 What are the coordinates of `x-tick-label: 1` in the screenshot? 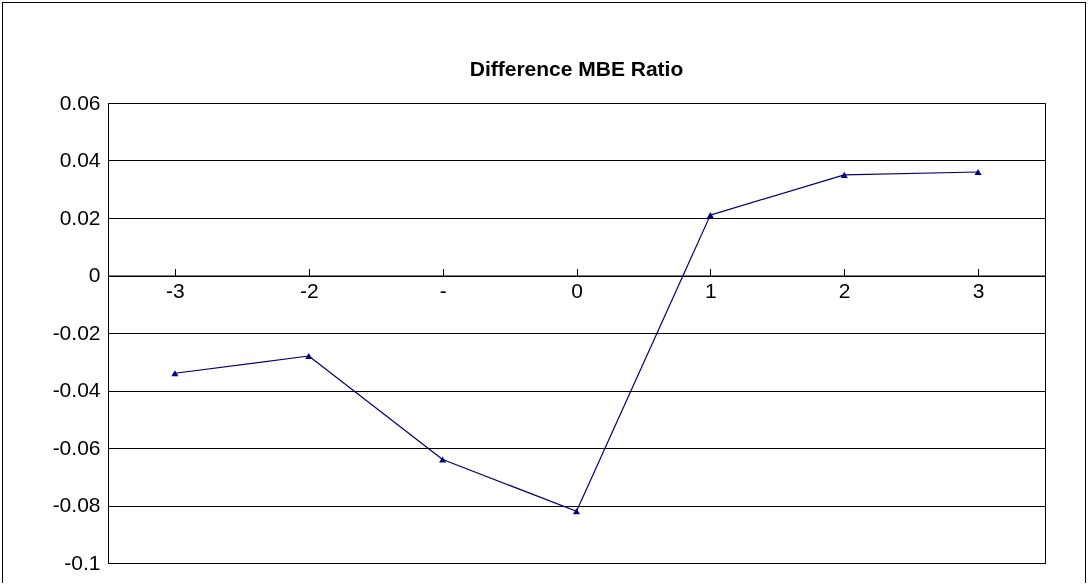 It's located at (711, 290).